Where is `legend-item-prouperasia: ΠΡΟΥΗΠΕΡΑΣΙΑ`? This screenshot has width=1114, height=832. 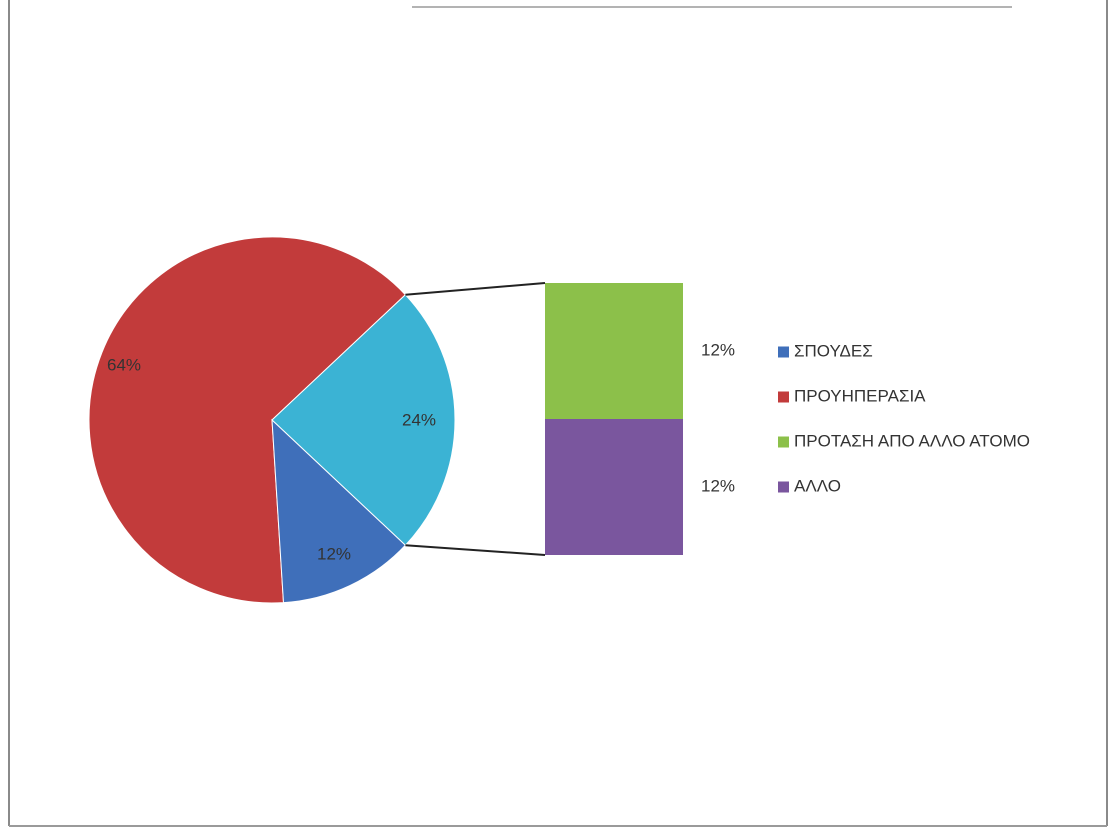
legend-item-prouperasia: ΠΡΟΥΗΠΕΡΑΣΙΑ is located at coordinates (852, 395).